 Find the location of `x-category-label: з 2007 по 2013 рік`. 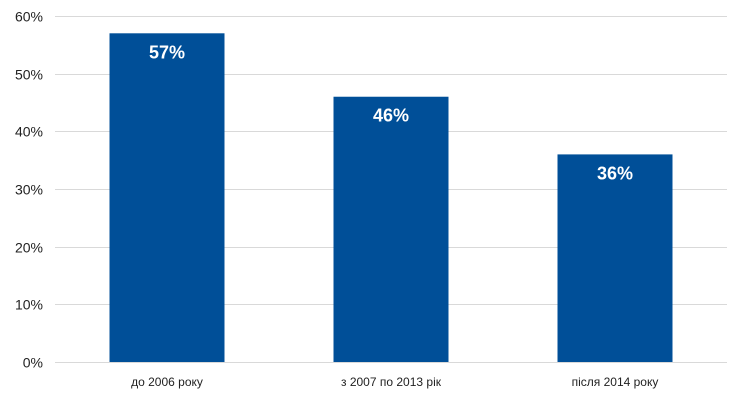

x-category-label: з 2007 по 2013 рік is located at coordinates (391, 382).